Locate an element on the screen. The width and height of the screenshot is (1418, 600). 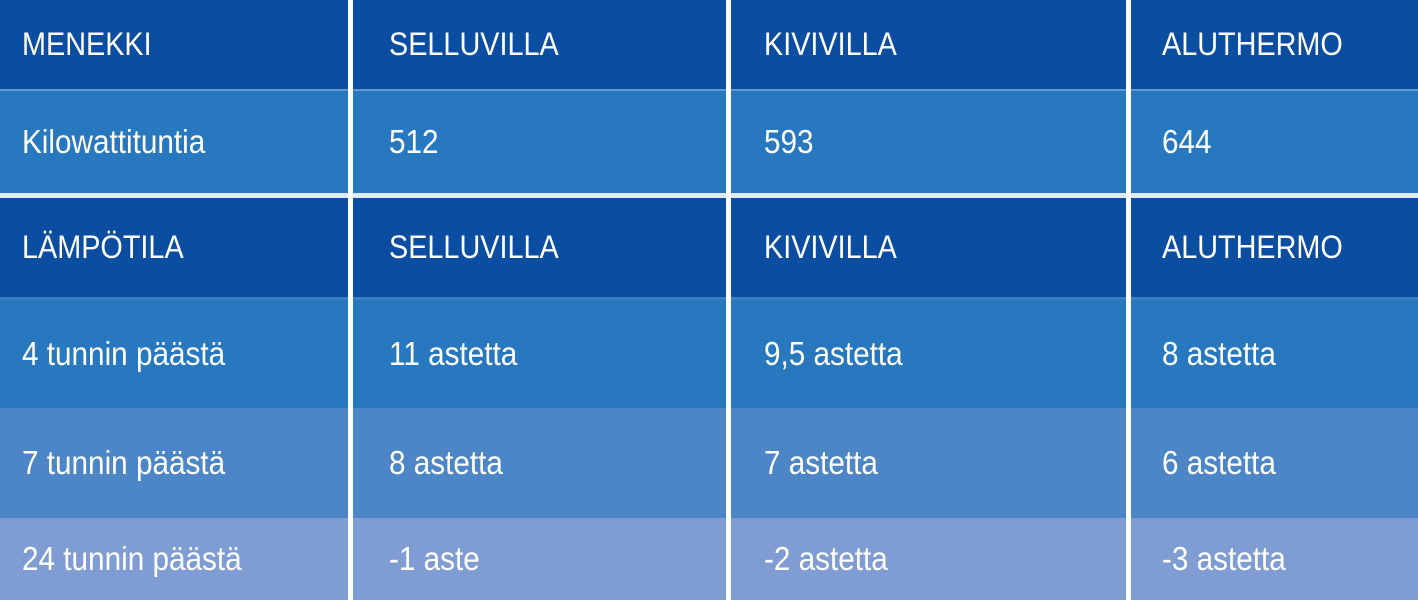
row-label-cell: 24 tunnin päästä is located at coordinates (175, 559).